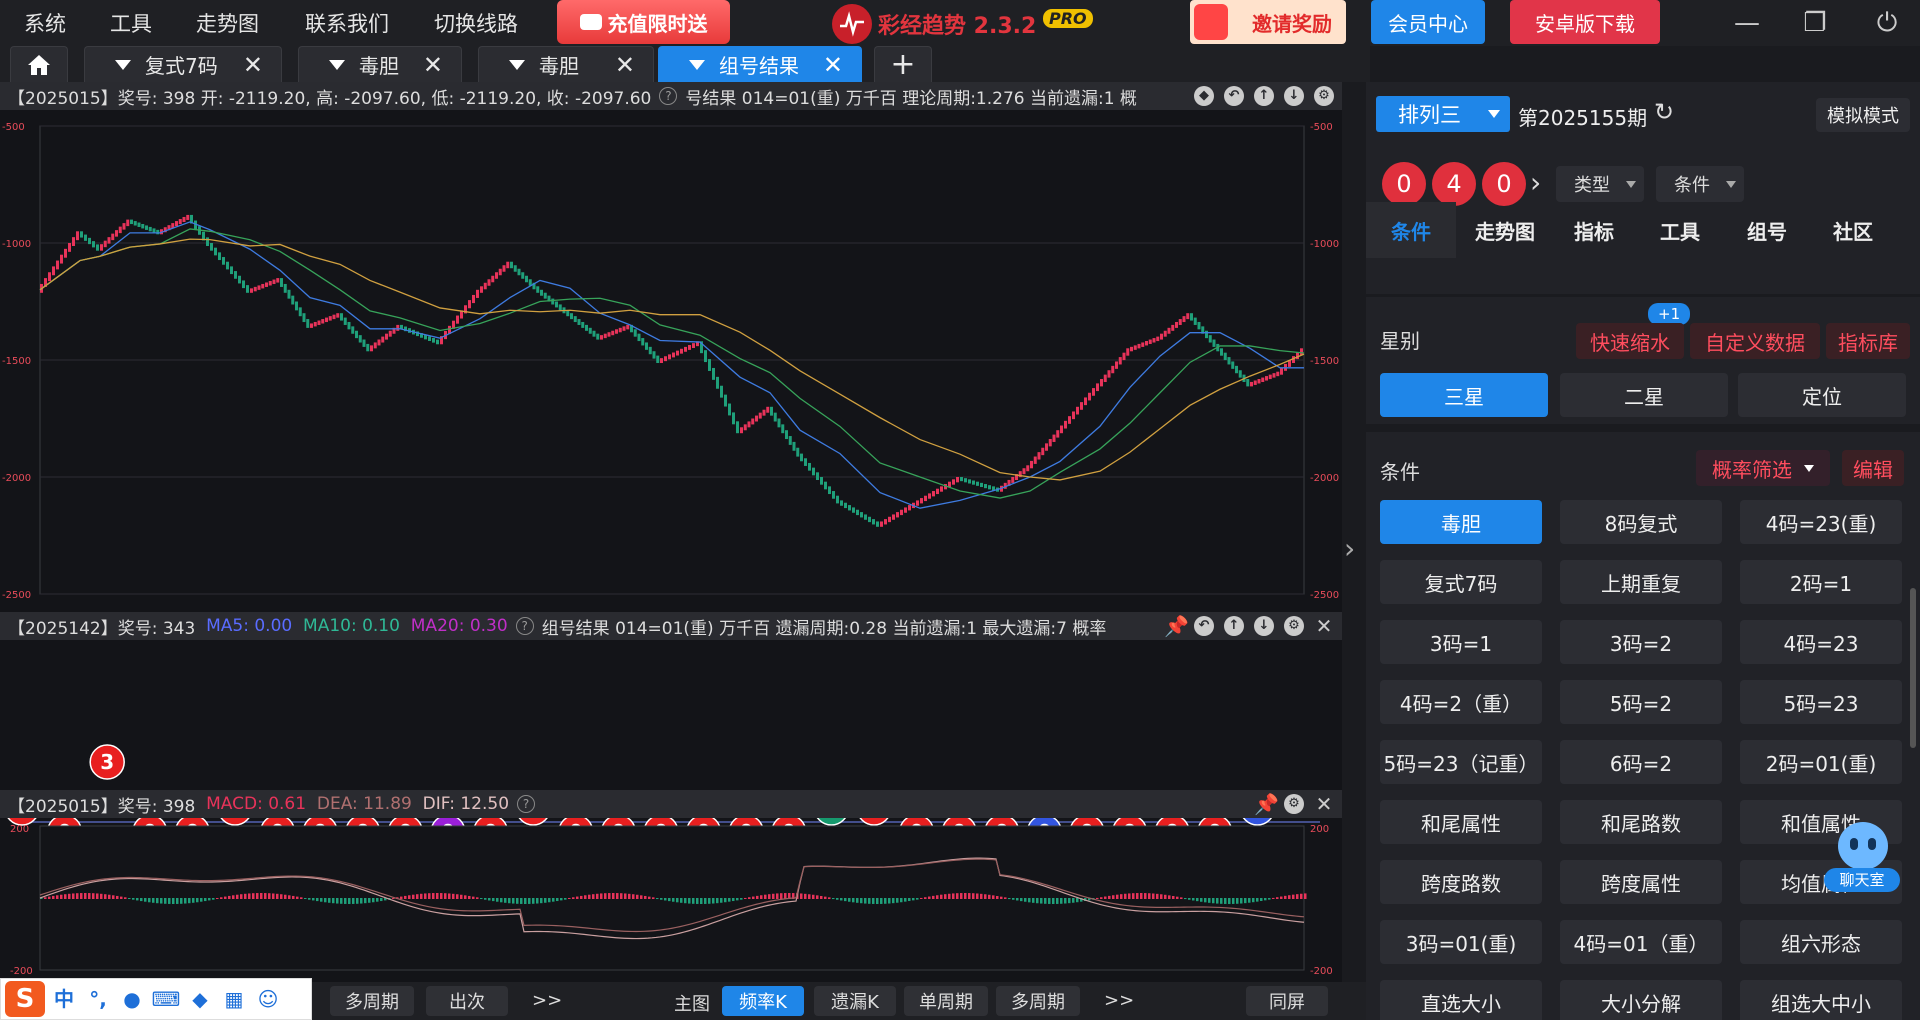 The image size is (1920, 1020). What do you see at coordinates (1644, 395) in the screenshot?
I see `star-option-2: 二星` at bounding box center [1644, 395].